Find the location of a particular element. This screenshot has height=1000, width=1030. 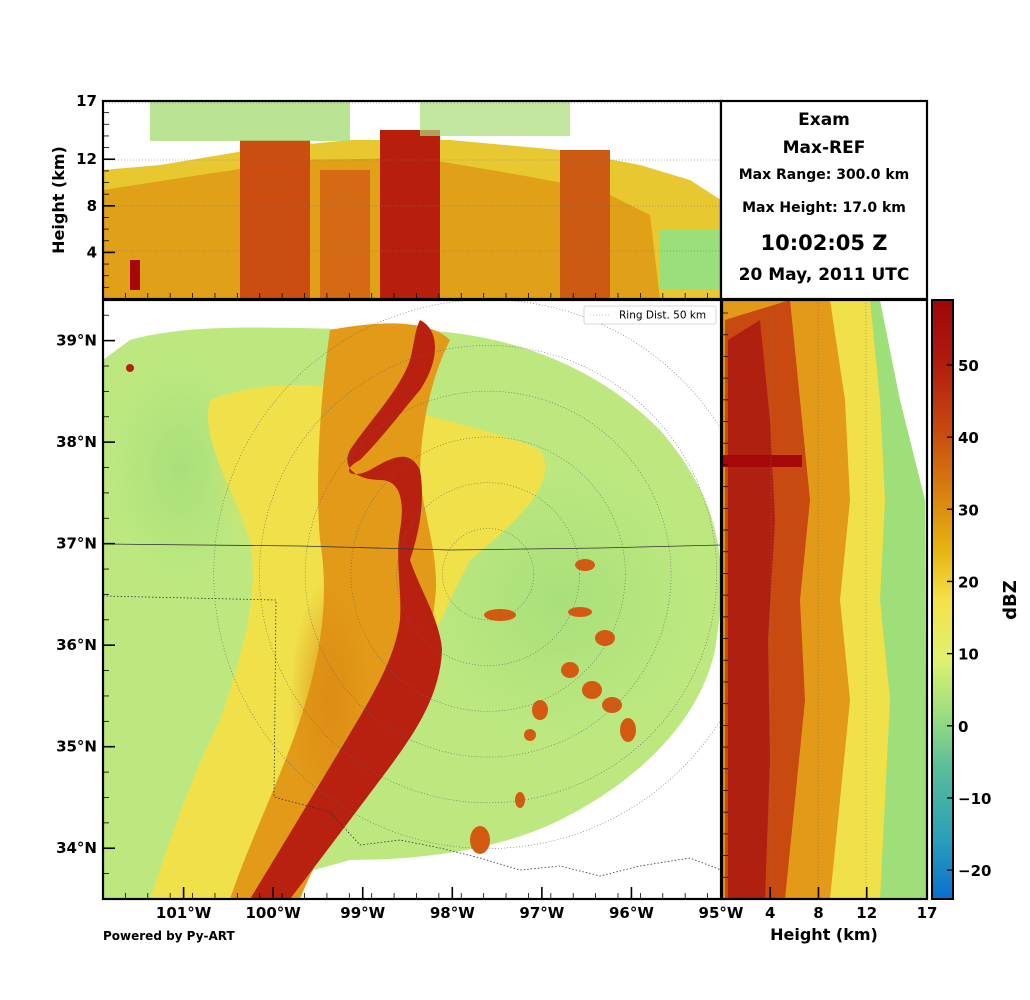

right-x-tick-label: 17 is located at coordinates (927, 913).